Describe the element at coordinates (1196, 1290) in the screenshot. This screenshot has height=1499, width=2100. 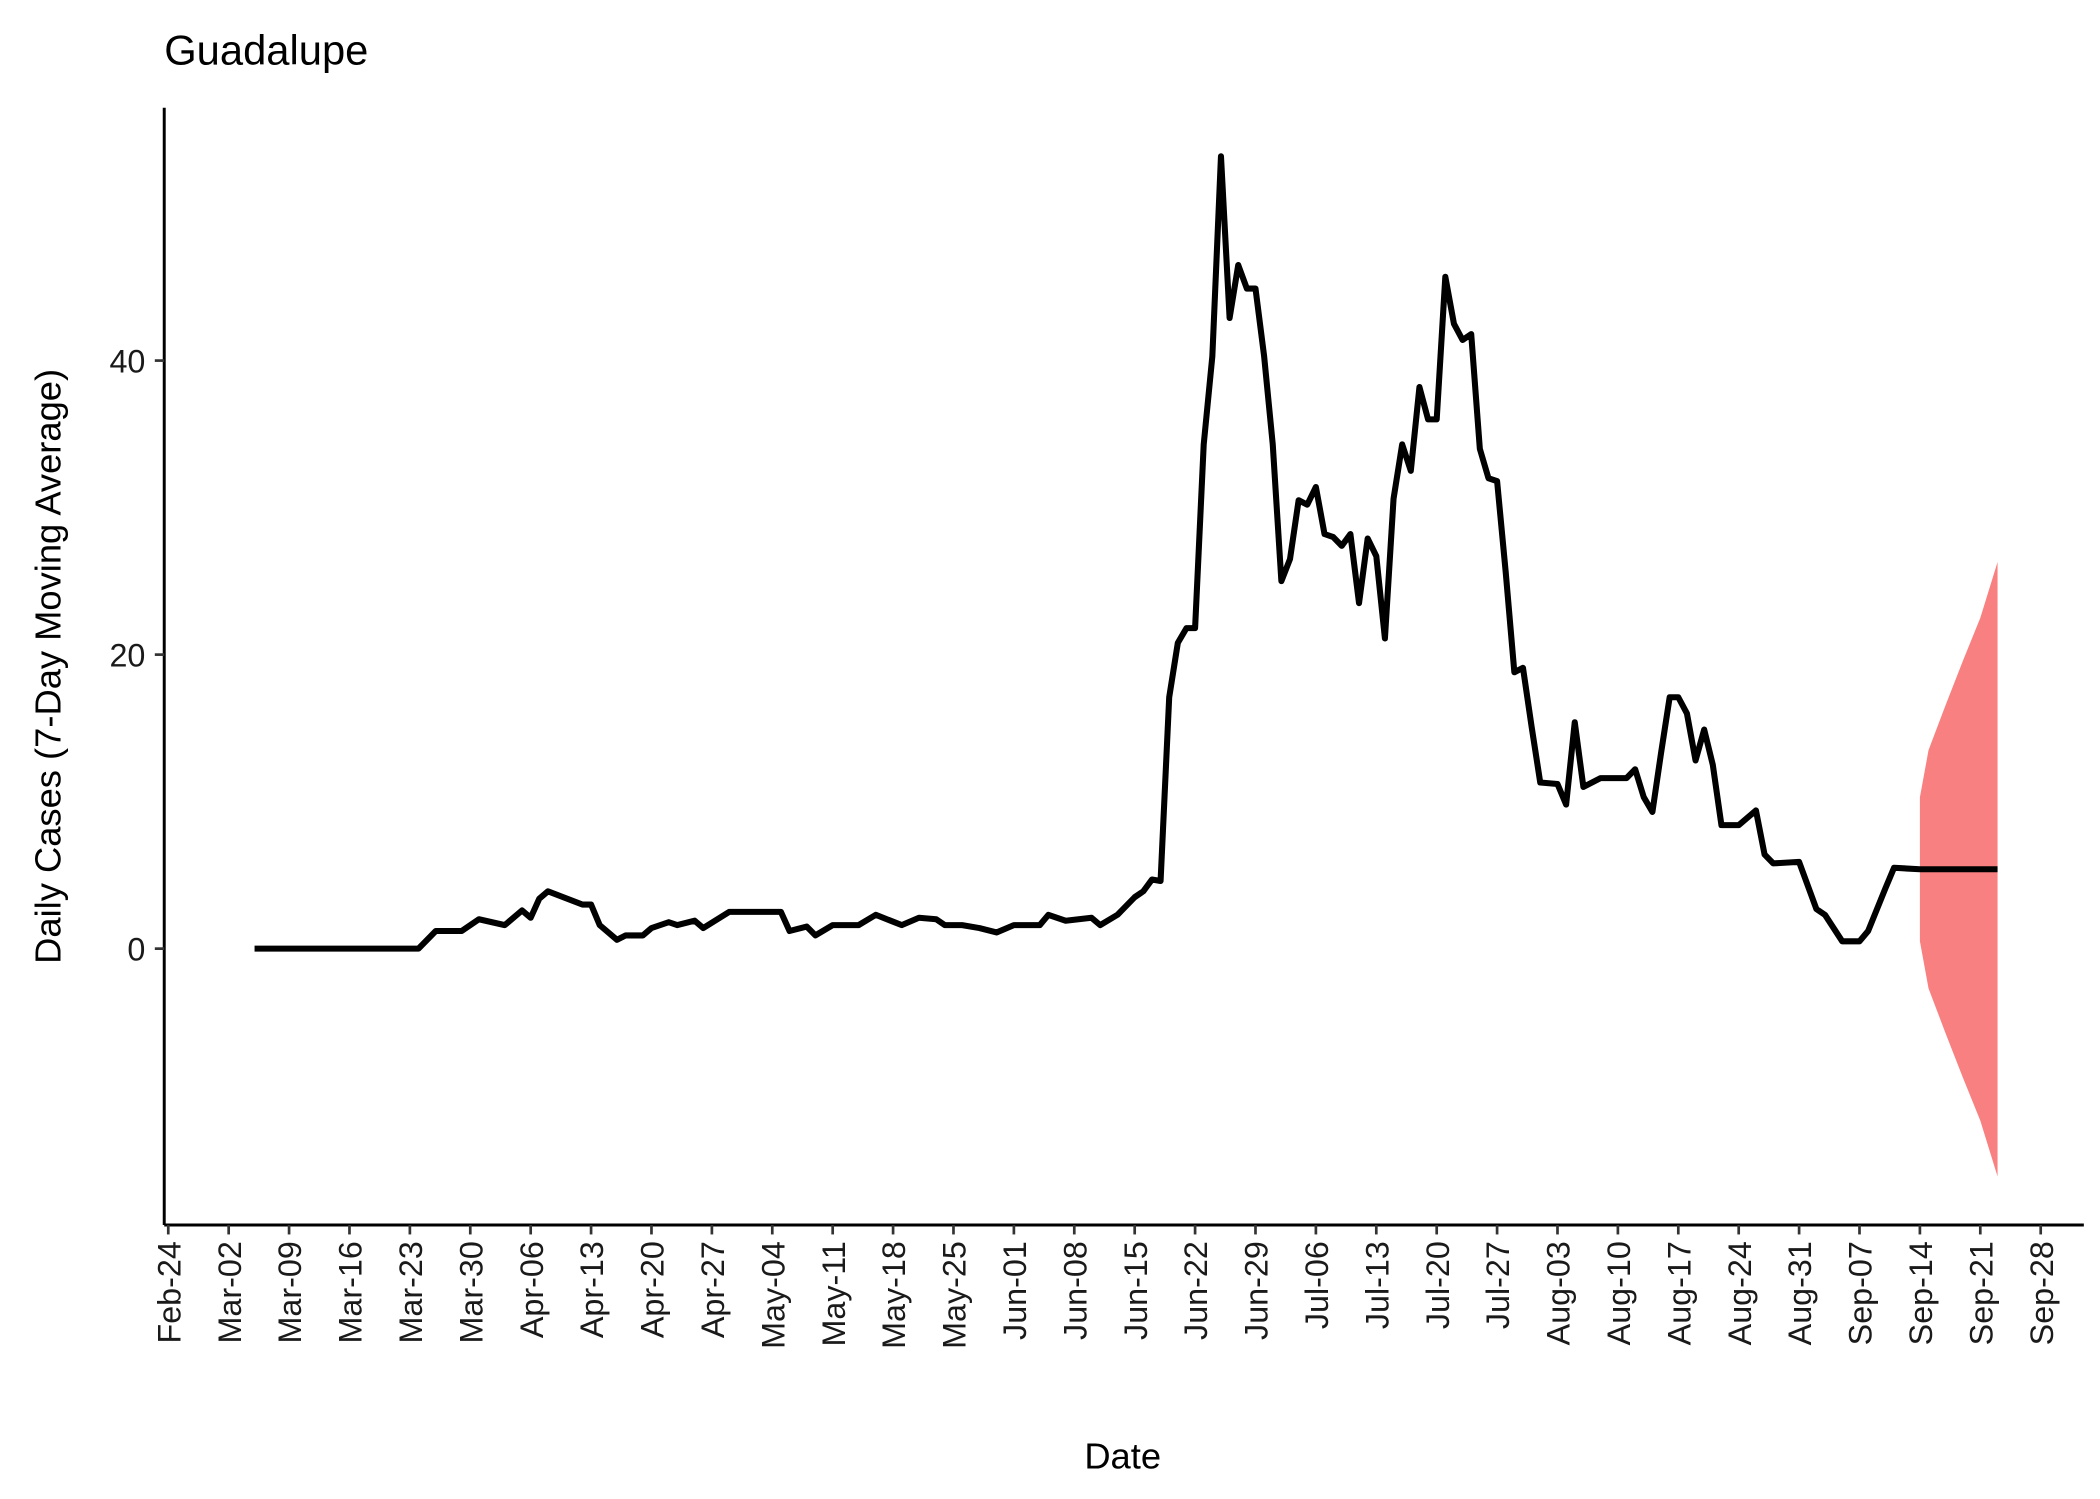
I see `x-tick-label: Jun-22` at that location.